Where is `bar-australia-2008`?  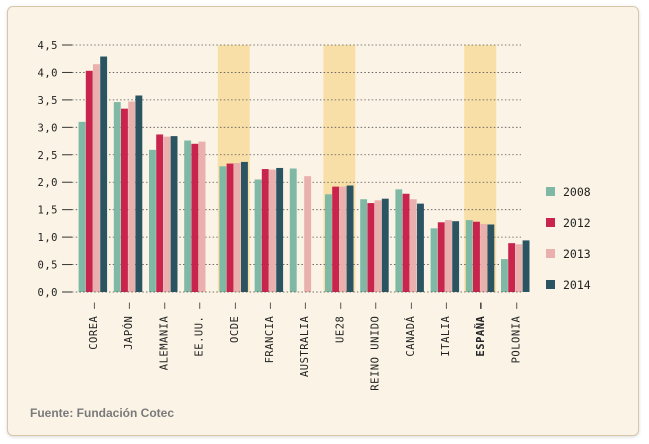
bar-australia-2008 is located at coordinates (293, 230).